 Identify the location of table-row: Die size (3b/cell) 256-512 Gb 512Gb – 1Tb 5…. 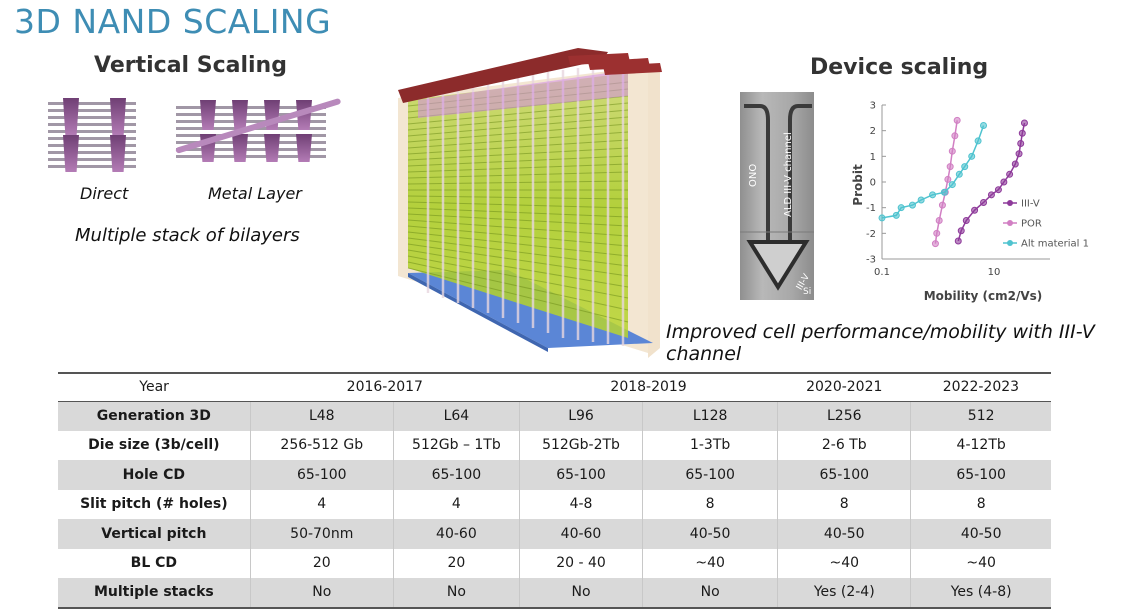
(554, 445).